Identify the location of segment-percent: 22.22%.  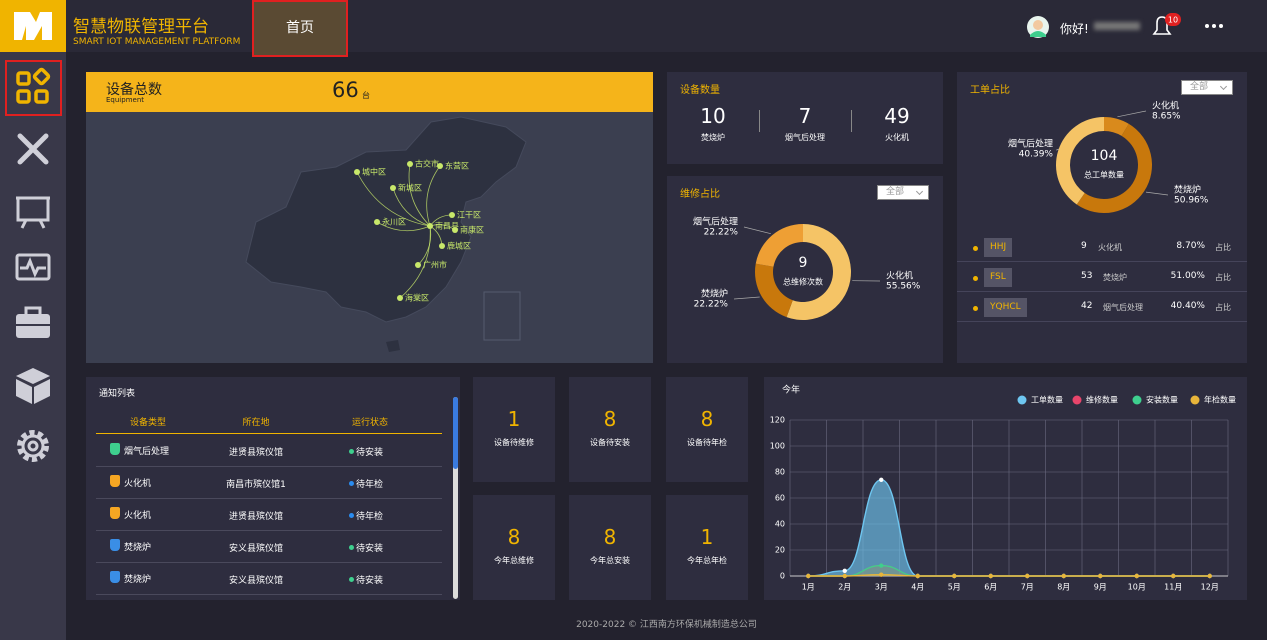
(721, 233).